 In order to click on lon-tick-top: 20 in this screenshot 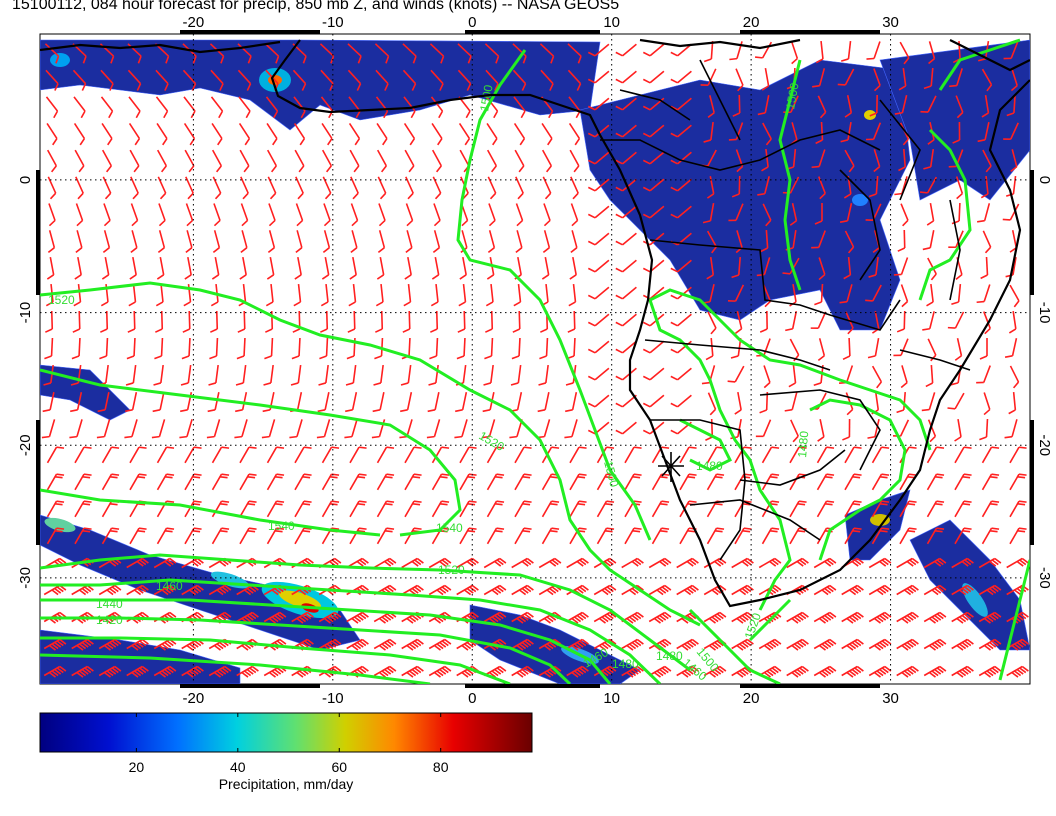, I will do `click(751, 22)`.